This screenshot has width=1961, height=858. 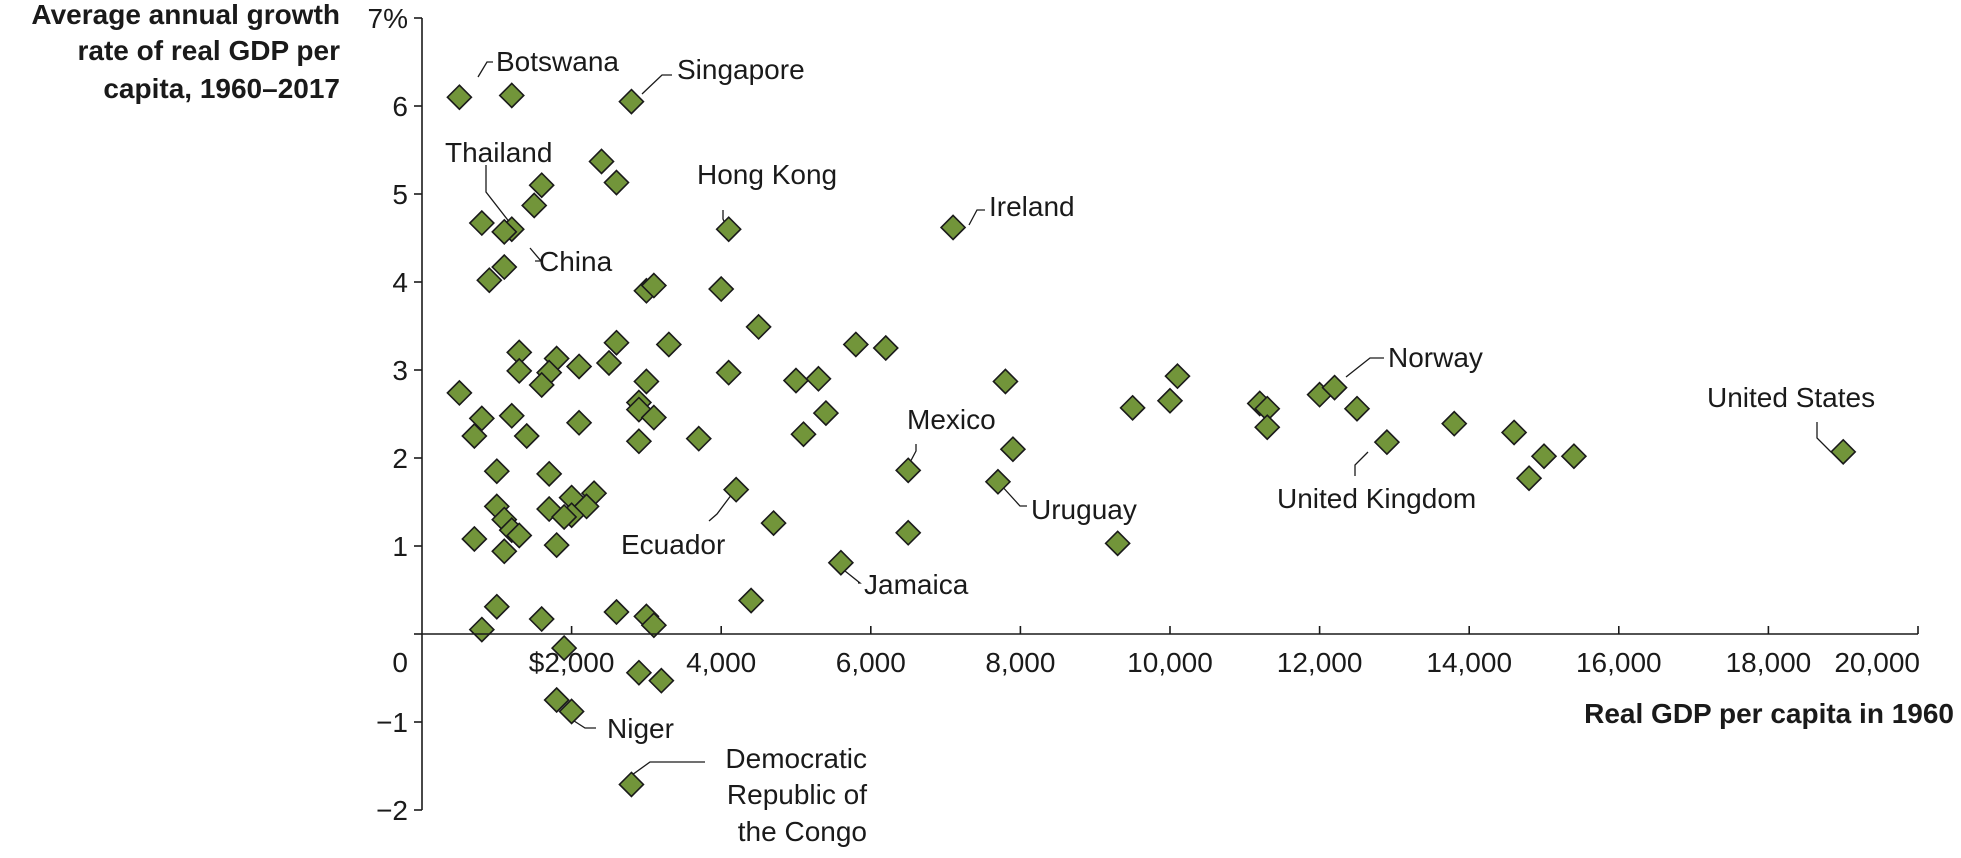 What do you see at coordinates (388, 18) in the screenshot?
I see `y-tick-label: 7%` at bounding box center [388, 18].